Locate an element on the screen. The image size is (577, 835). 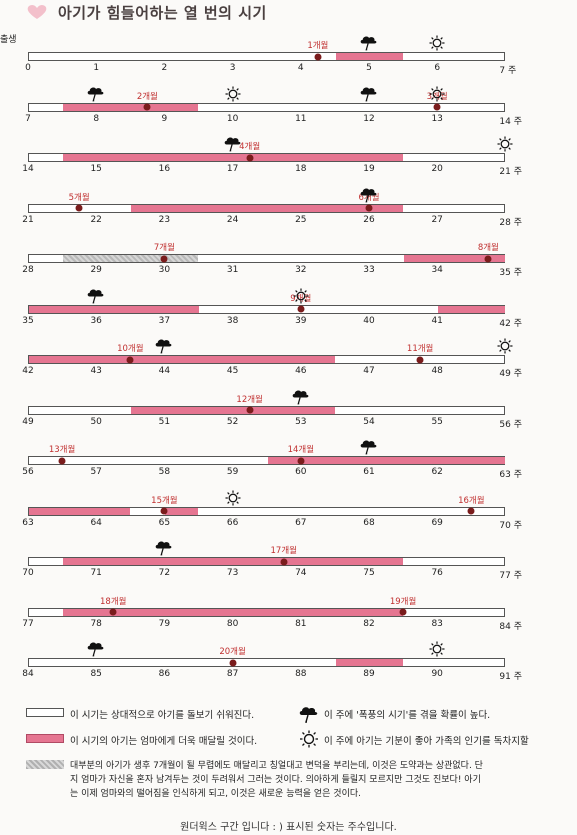
week-label: 8 is located at coordinates (96, 118).